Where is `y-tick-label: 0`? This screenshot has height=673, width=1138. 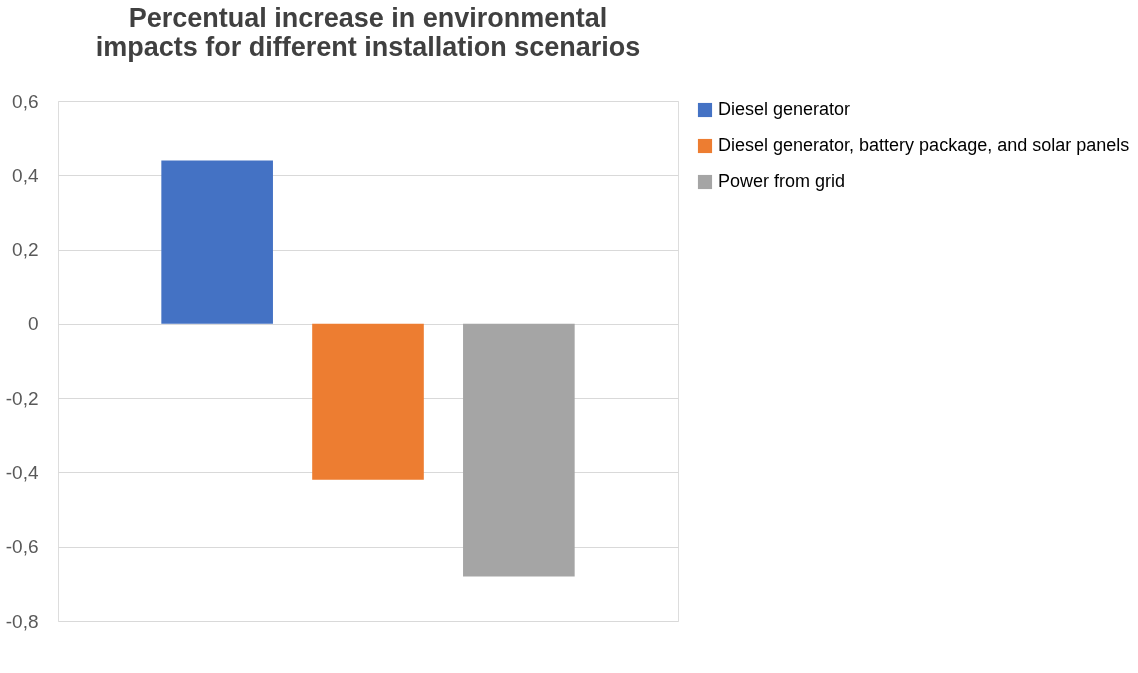
y-tick-label: 0 is located at coordinates (33, 324).